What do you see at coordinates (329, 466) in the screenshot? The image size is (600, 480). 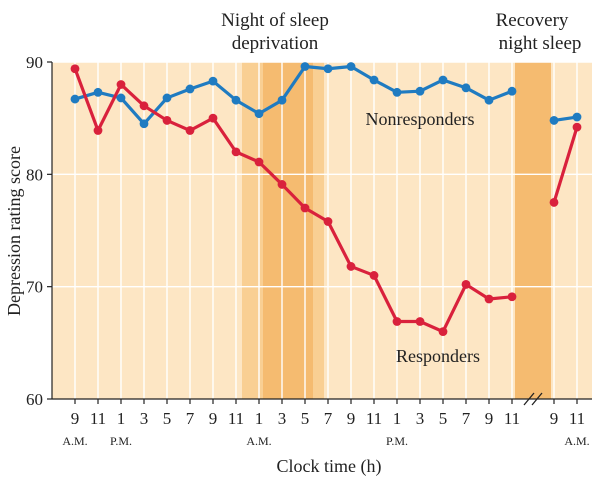 I see `x-axis-title: Clock time (h)` at bounding box center [329, 466].